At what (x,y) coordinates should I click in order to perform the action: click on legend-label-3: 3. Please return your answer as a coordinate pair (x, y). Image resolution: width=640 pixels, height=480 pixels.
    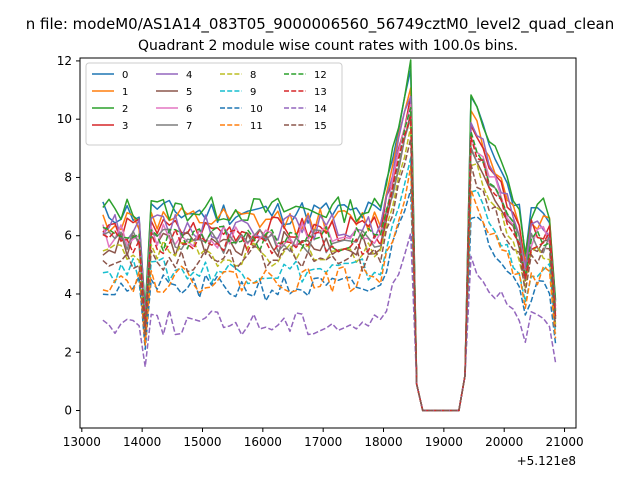
    Looking at the image, I should click on (125, 126).